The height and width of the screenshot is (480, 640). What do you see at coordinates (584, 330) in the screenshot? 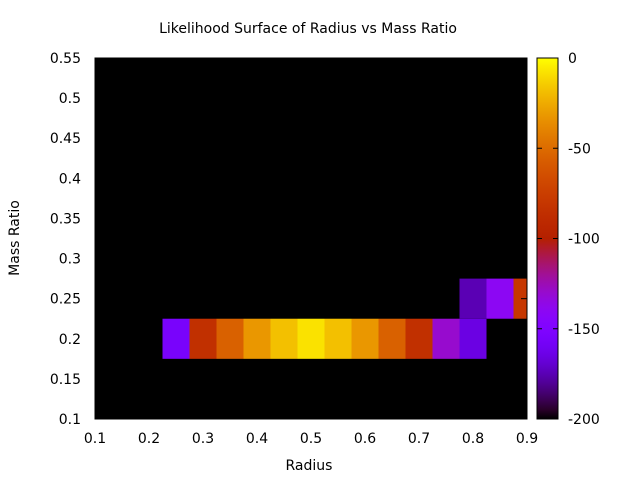
I see `colorbar-tick-label: -150` at bounding box center [584, 330].